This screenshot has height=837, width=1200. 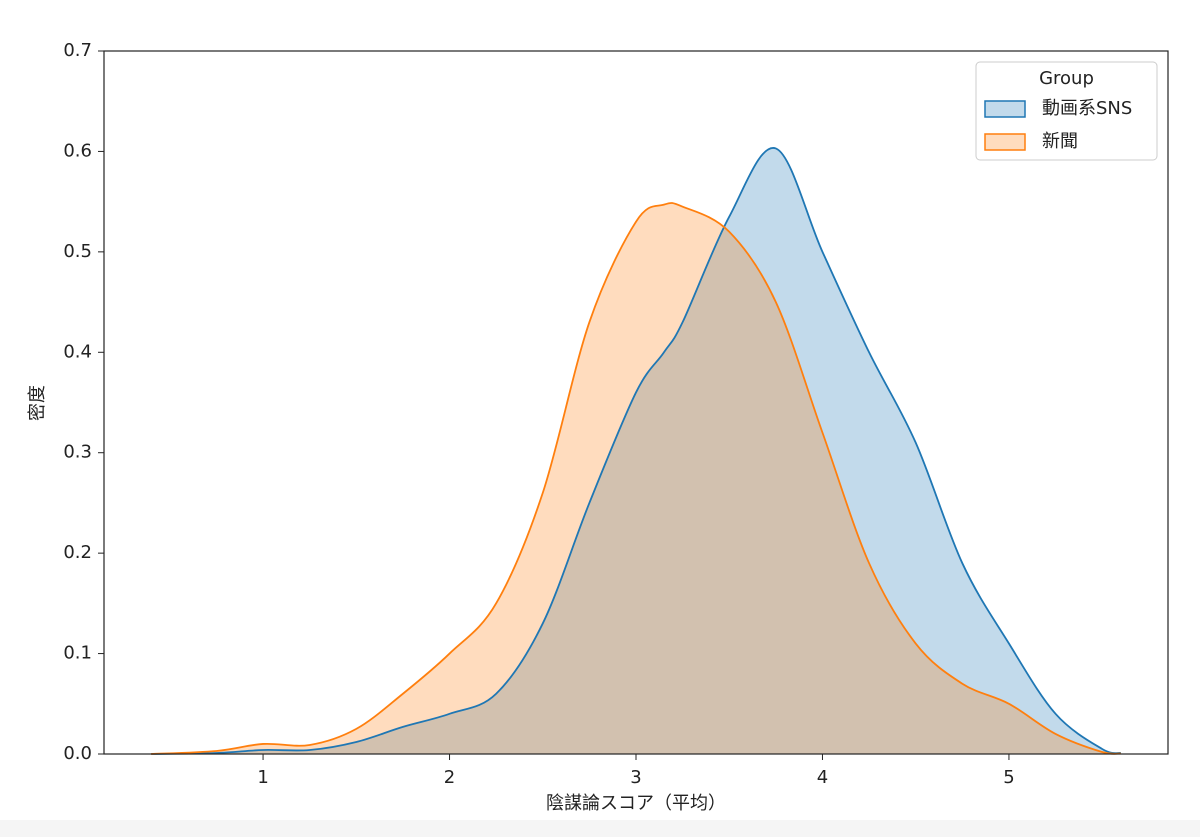 I want to click on y-tick-label: 0.1, so click(x=77, y=653).